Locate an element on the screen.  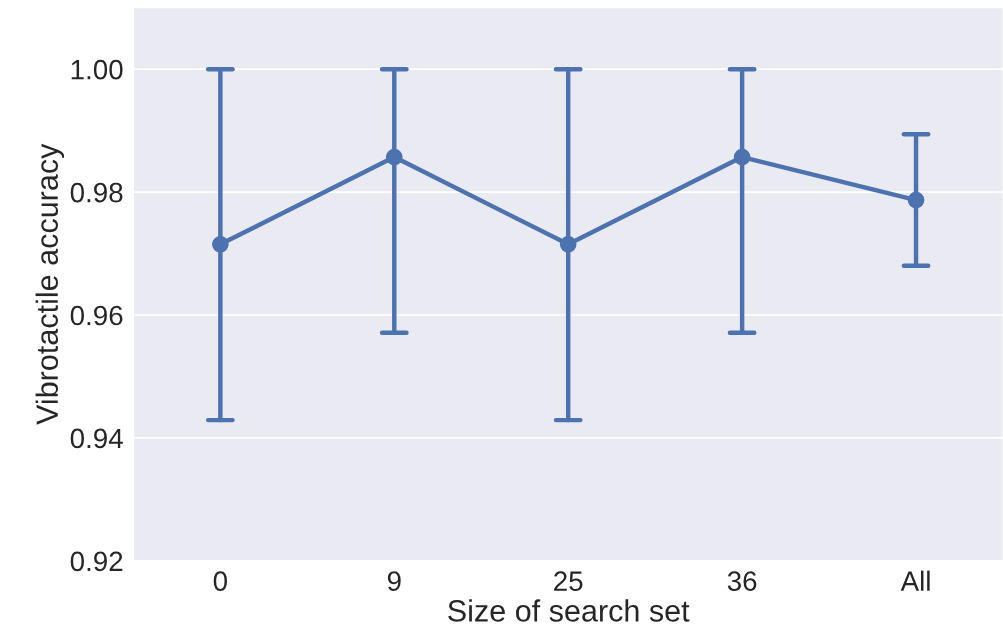
x-tick-label: 36 is located at coordinates (742, 581).